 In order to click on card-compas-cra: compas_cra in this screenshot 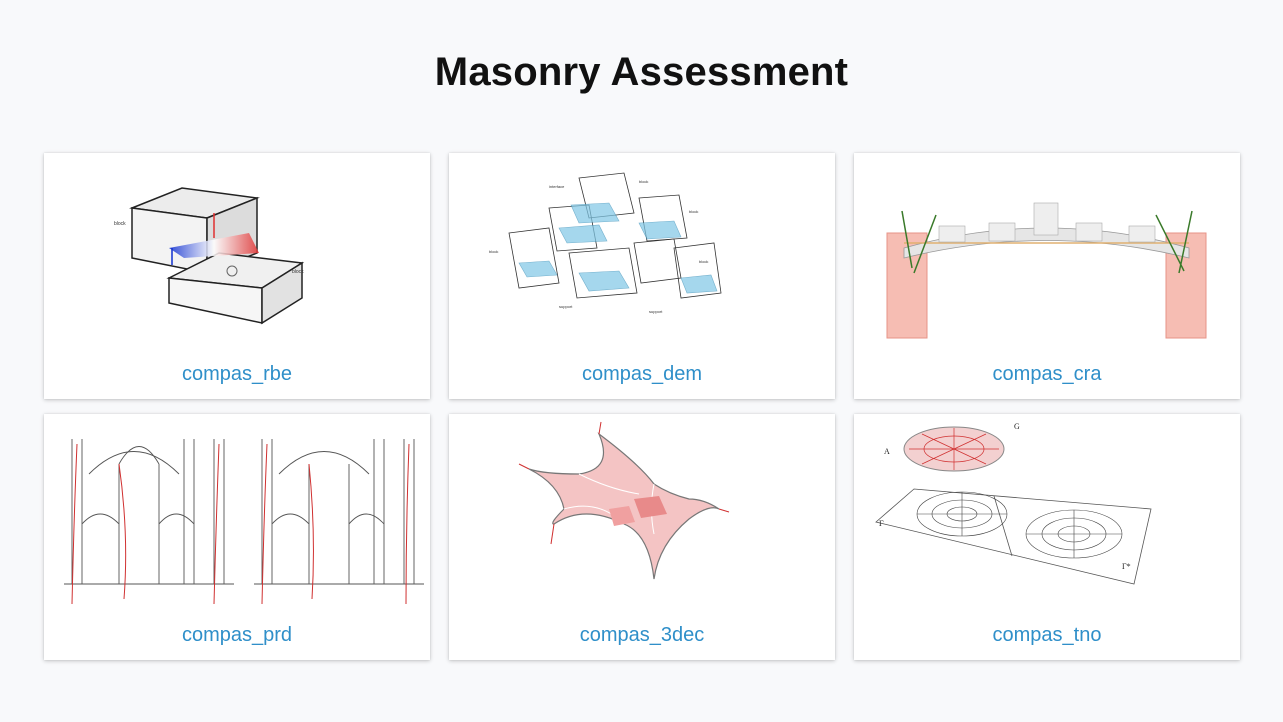, I will do `click(1047, 276)`.